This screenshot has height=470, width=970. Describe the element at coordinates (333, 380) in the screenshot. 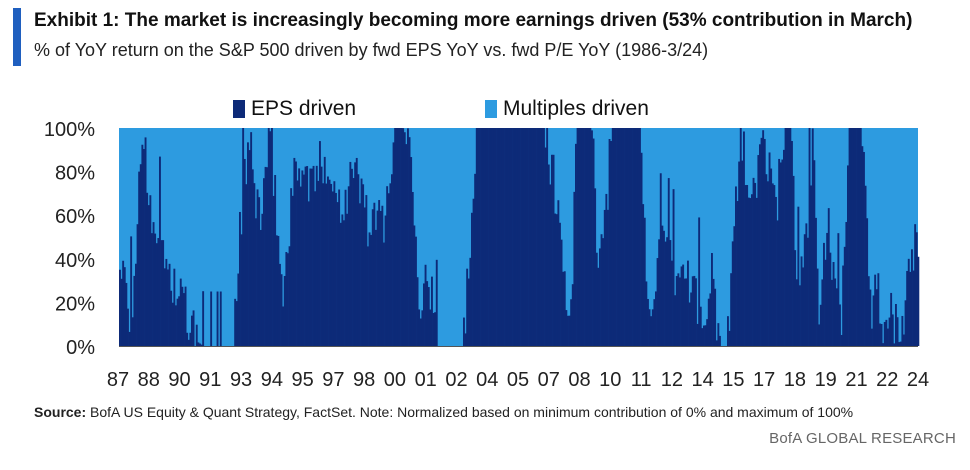

I see `x-tick-label: 97` at that location.